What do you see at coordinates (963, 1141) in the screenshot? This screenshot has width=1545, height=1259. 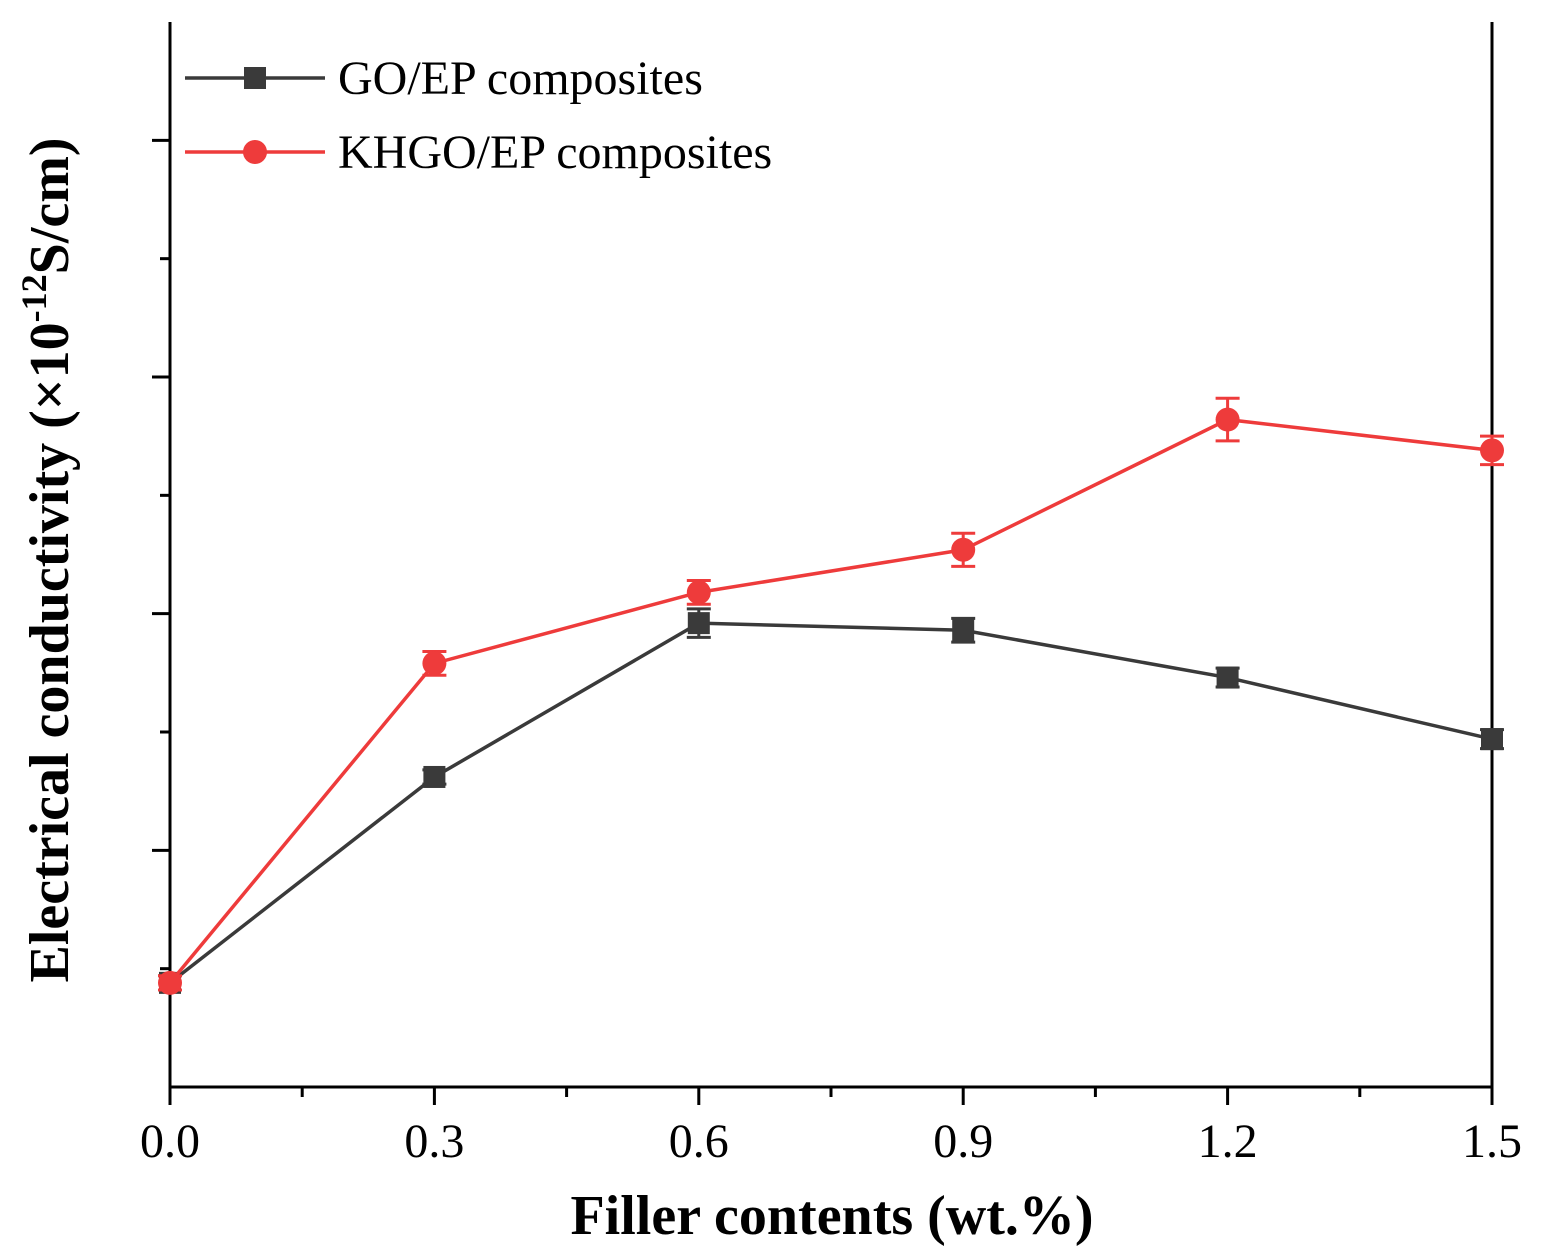 I see `x-tick-label: 0.9` at bounding box center [963, 1141].